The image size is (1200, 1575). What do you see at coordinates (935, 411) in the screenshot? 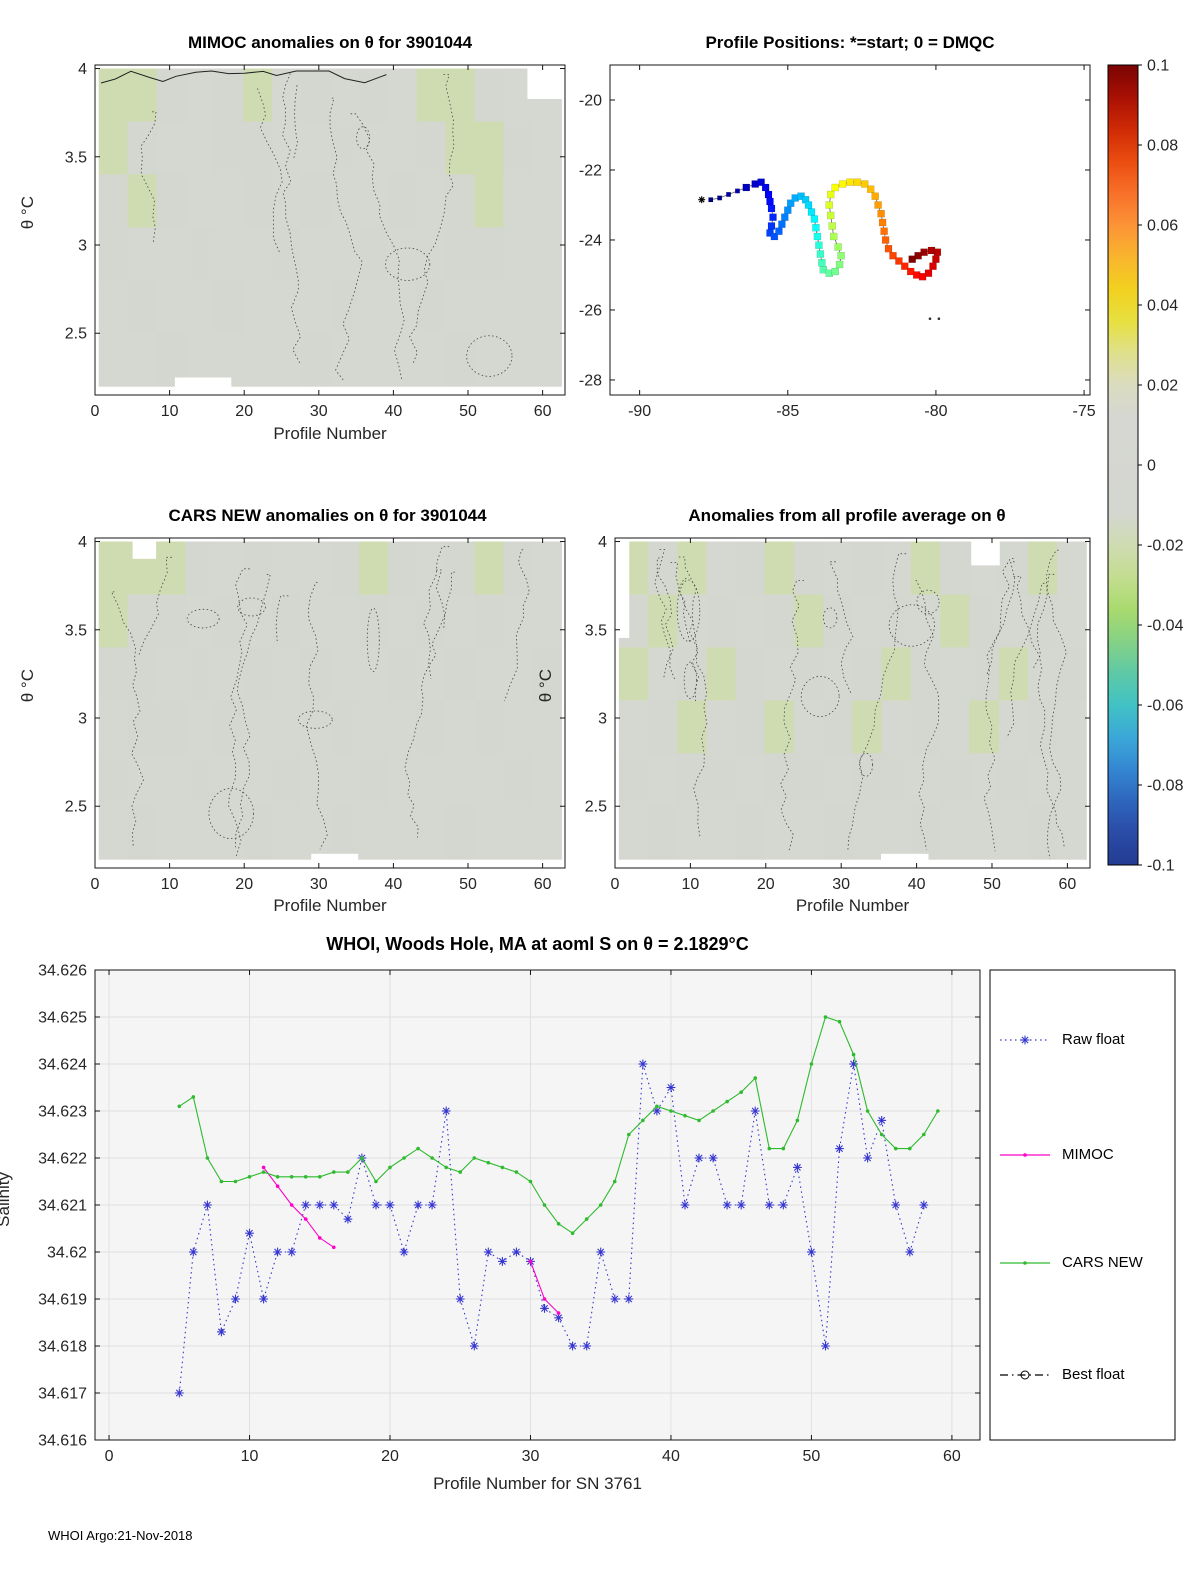
I see `svg-text: -80` at bounding box center [935, 411].